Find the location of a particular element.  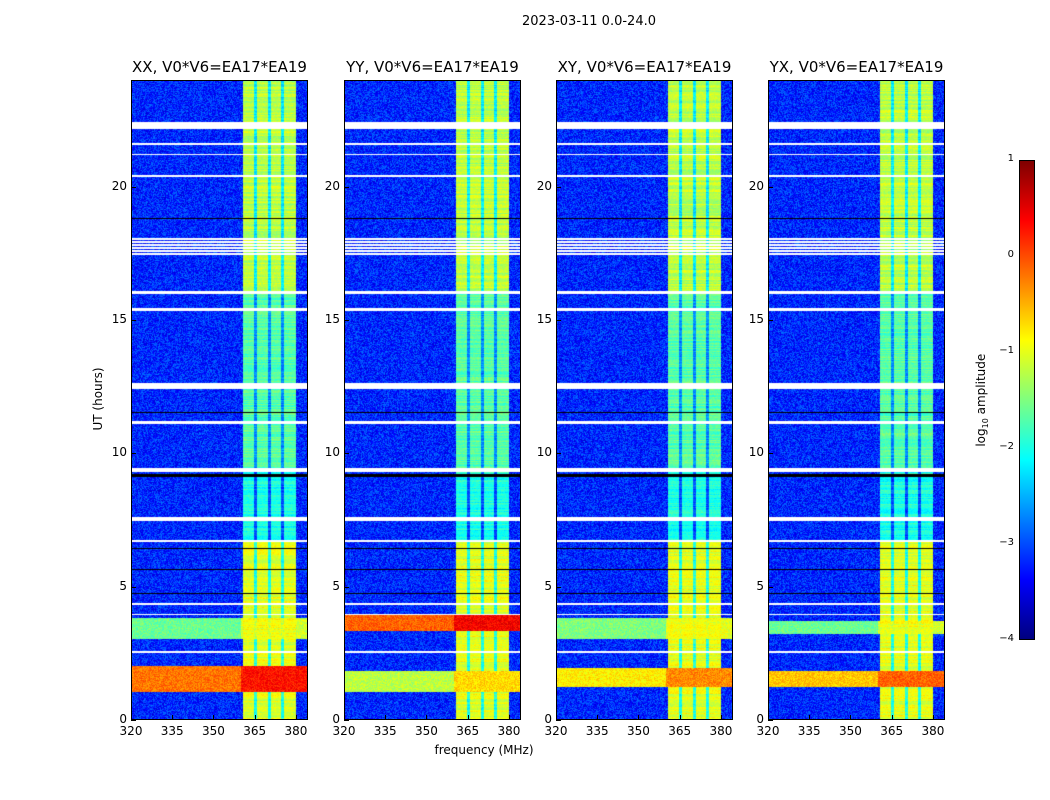

x-axis-label: frequency (MHz) is located at coordinates (484, 750).